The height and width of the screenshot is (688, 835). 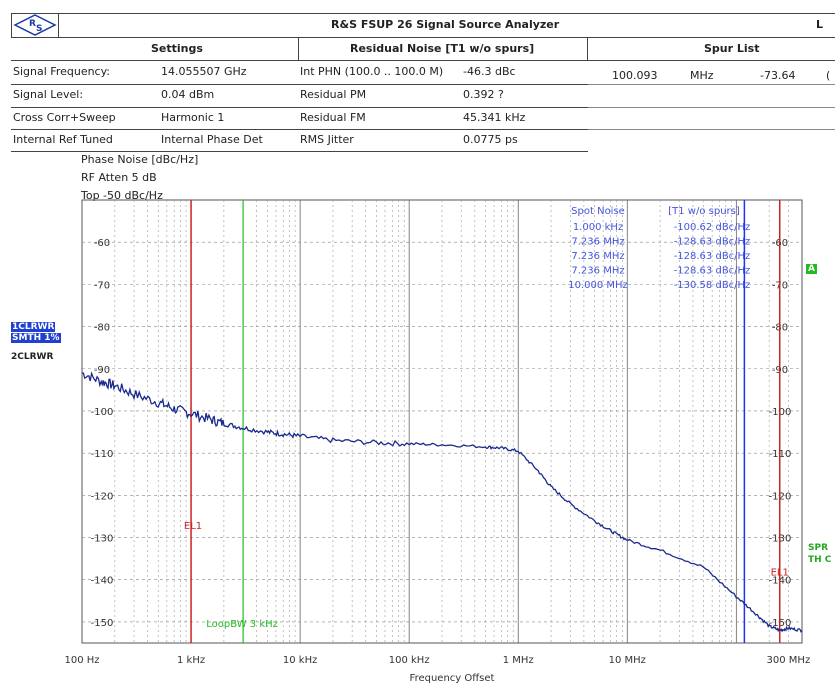 I want to click on y-tick-label-left: -60, so click(x=102, y=243).